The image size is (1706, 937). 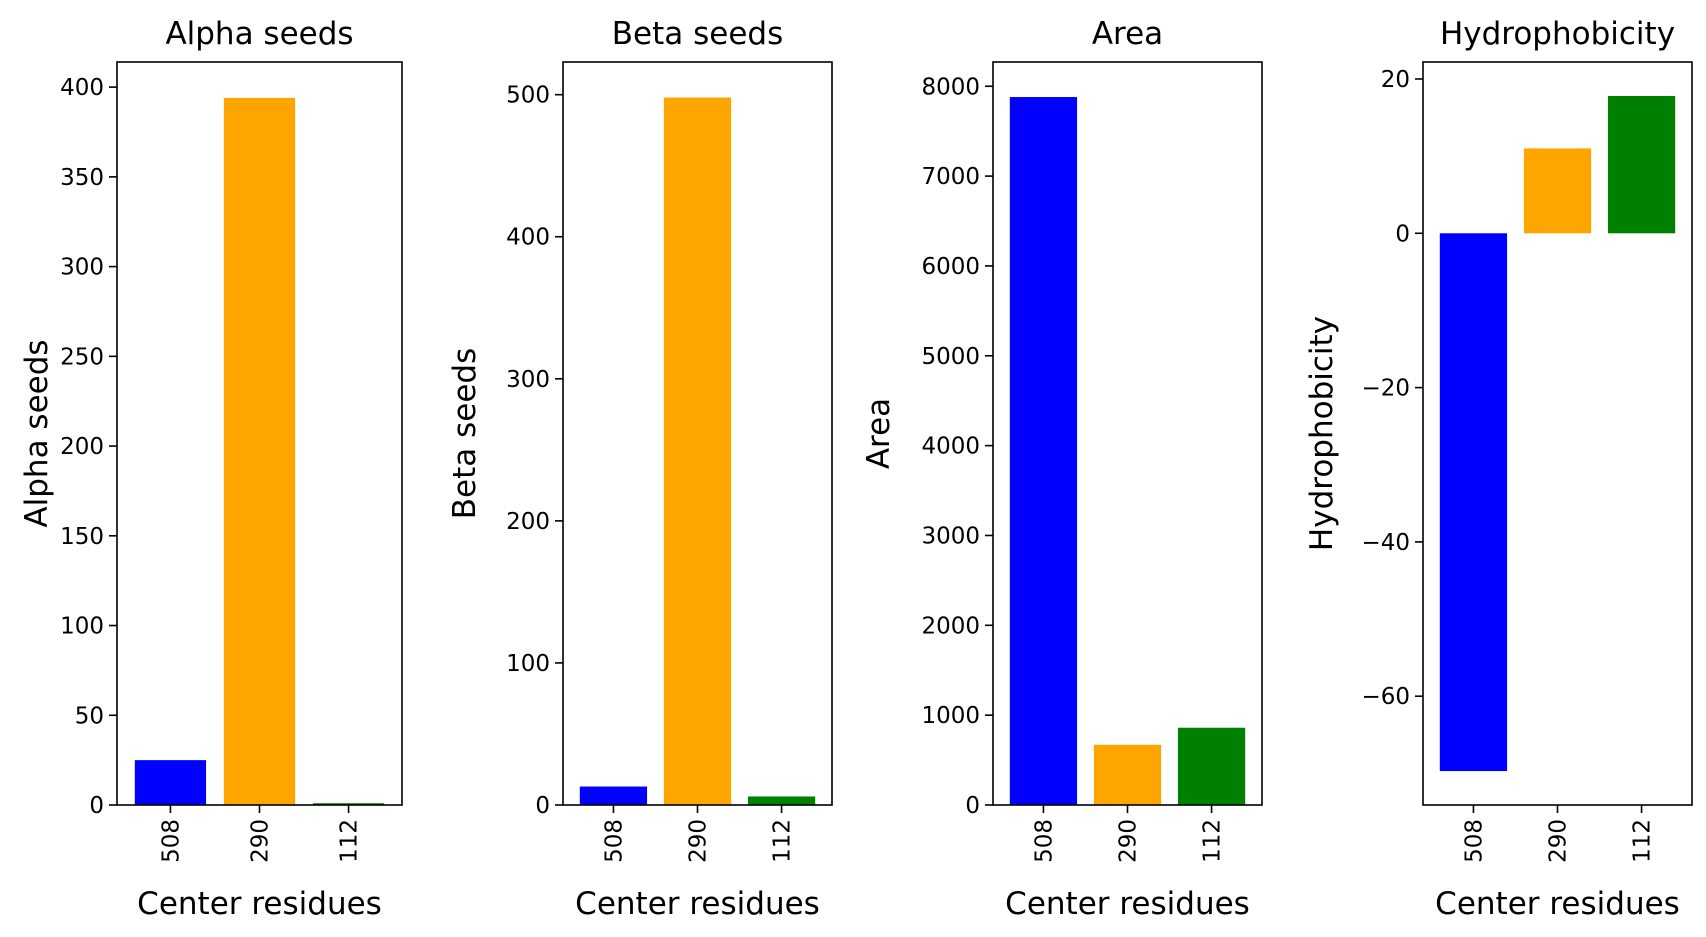 What do you see at coordinates (950, 267) in the screenshot?
I see `y-tick-label: 6000` at bounding box center [950, 267].